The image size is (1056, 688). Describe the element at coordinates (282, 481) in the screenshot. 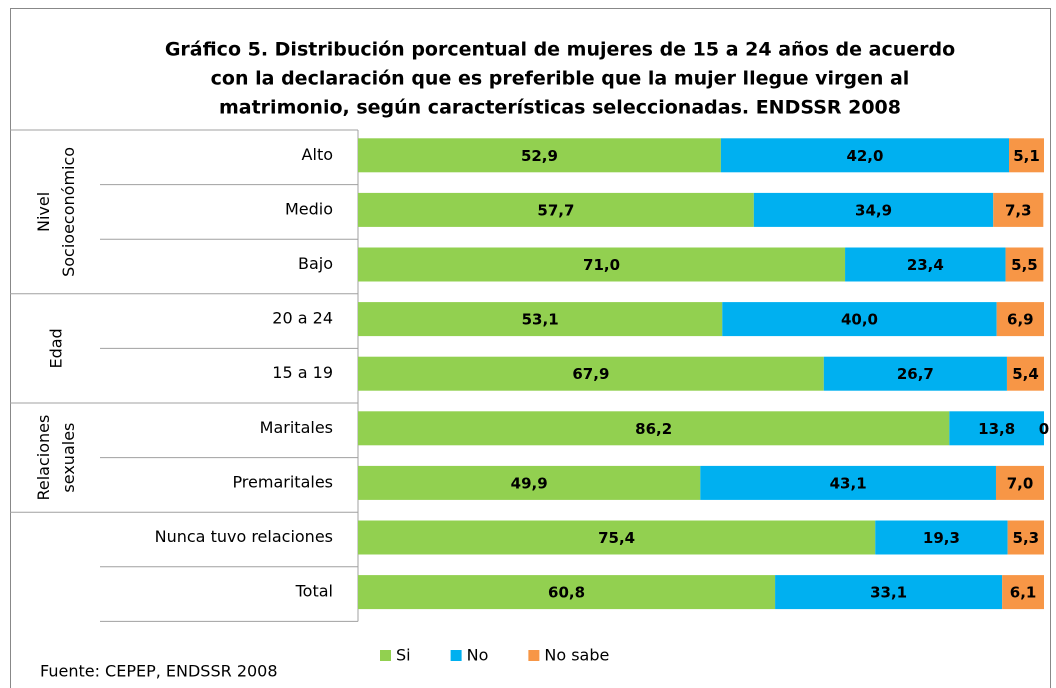

I see `y-tick-label: Premaritales` at that location.